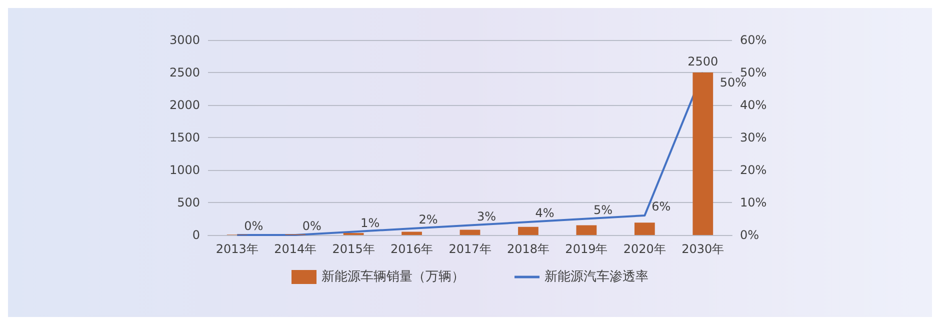 The height and width of the screenshot is (325, 940). I want to click on y-tick-label: 1500, so click(184, 137).